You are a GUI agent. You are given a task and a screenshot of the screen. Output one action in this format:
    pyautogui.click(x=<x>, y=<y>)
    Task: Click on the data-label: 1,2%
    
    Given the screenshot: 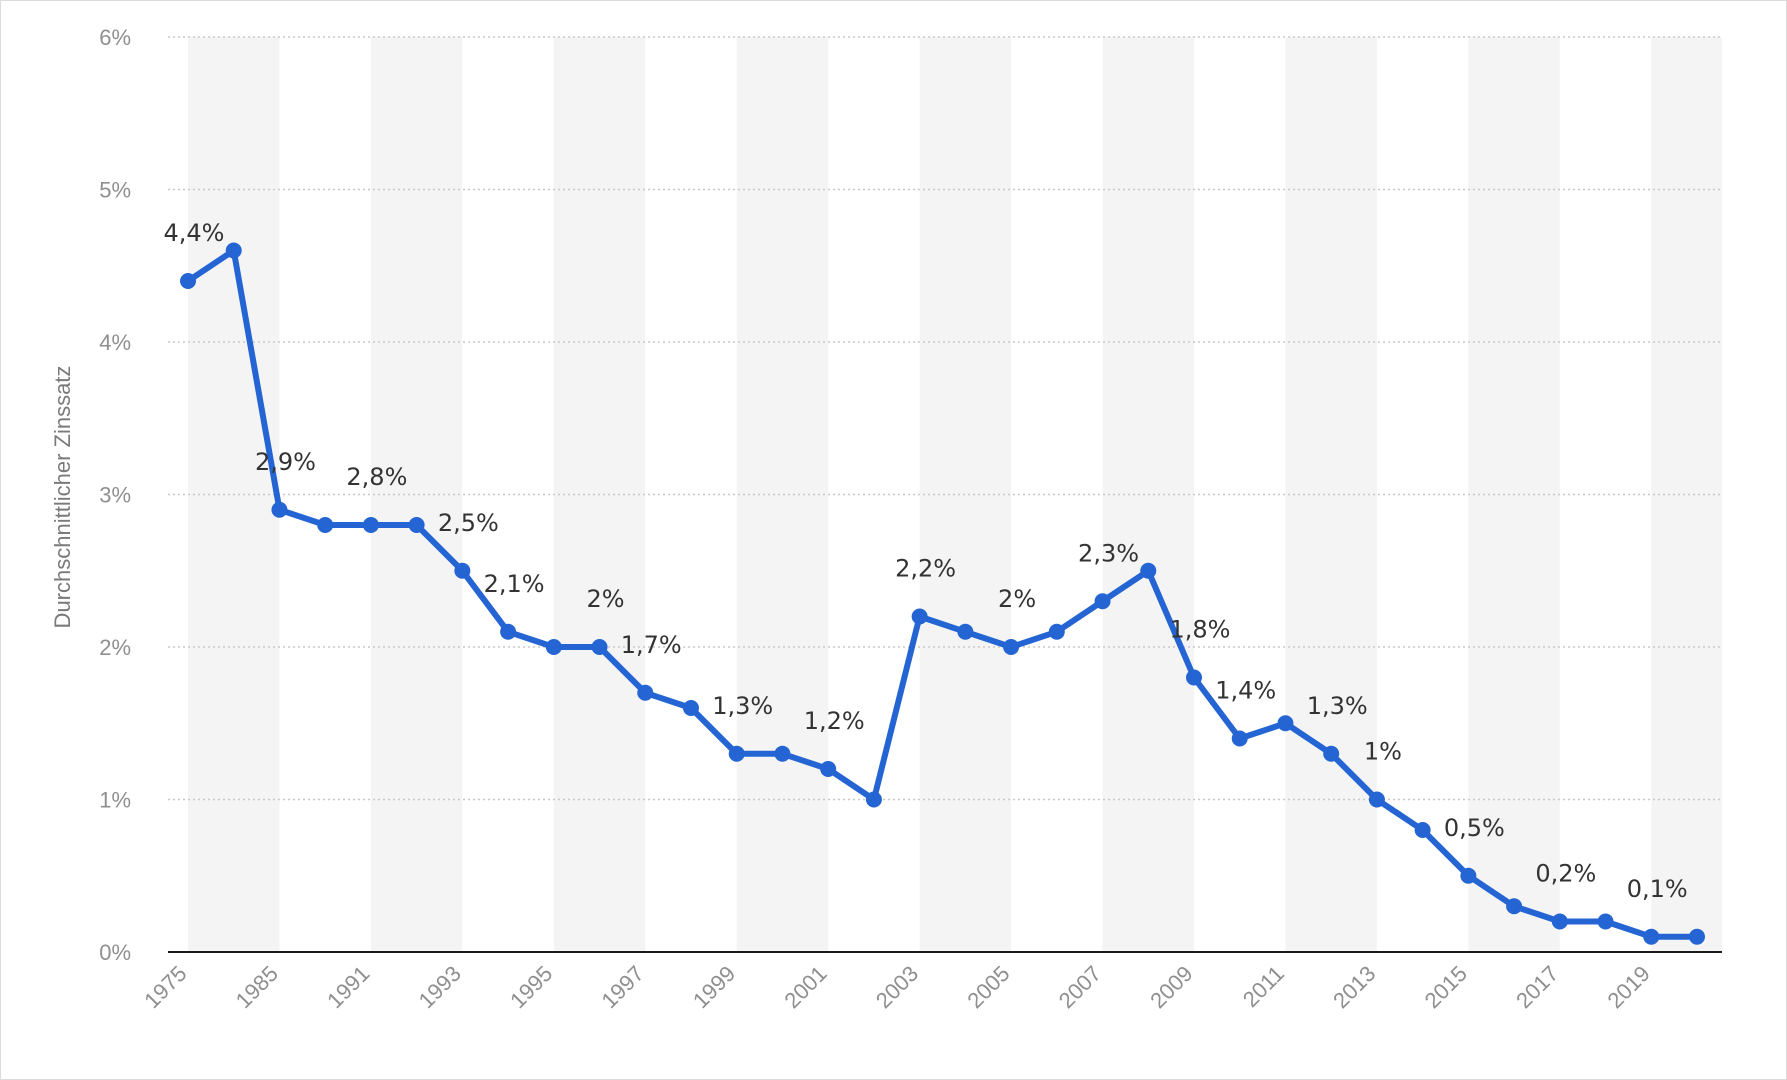 What is the action you would take?
    pyautogui.click(x=834, y=721)
    